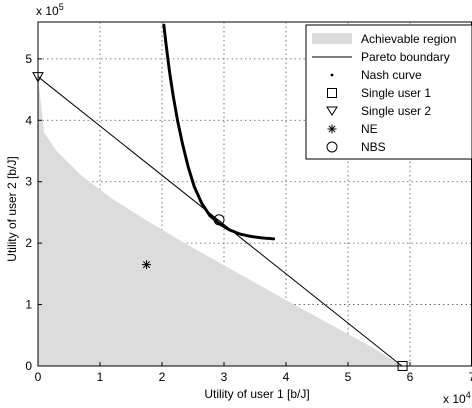  I want to click on x-tick-label: 0, so click(38, 377).